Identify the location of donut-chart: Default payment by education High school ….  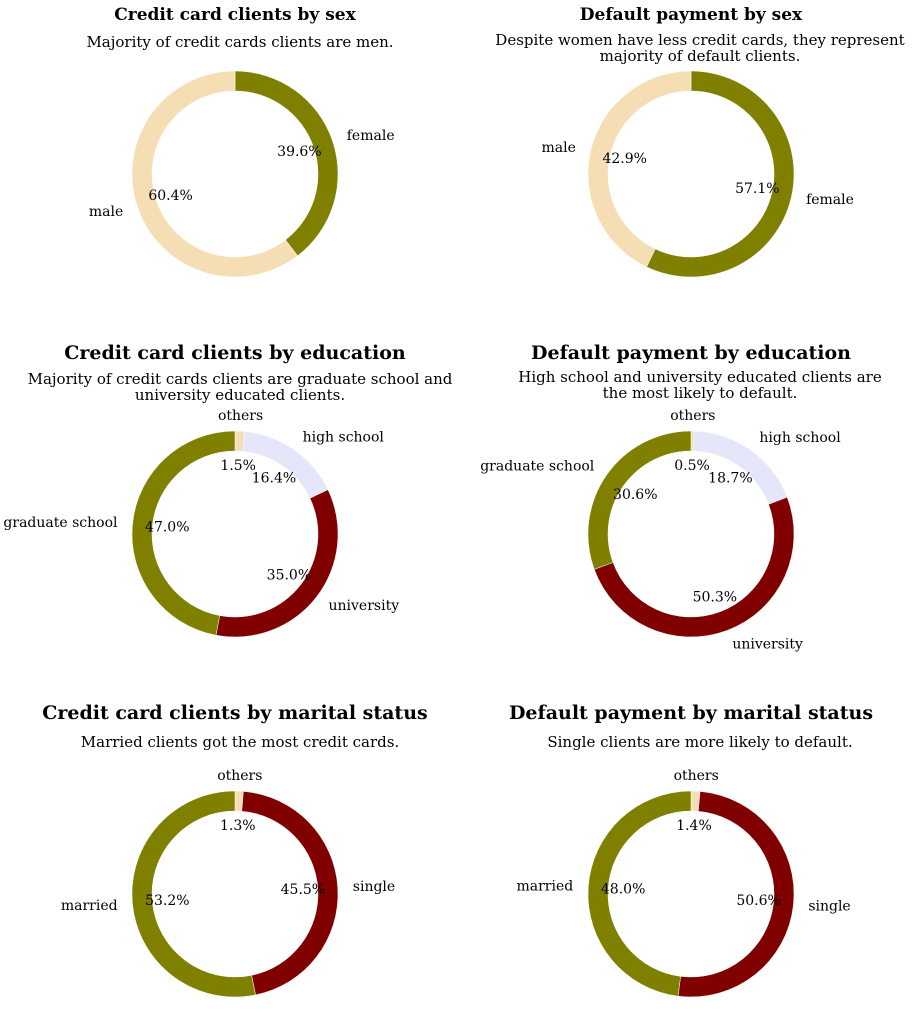
(681, 497).